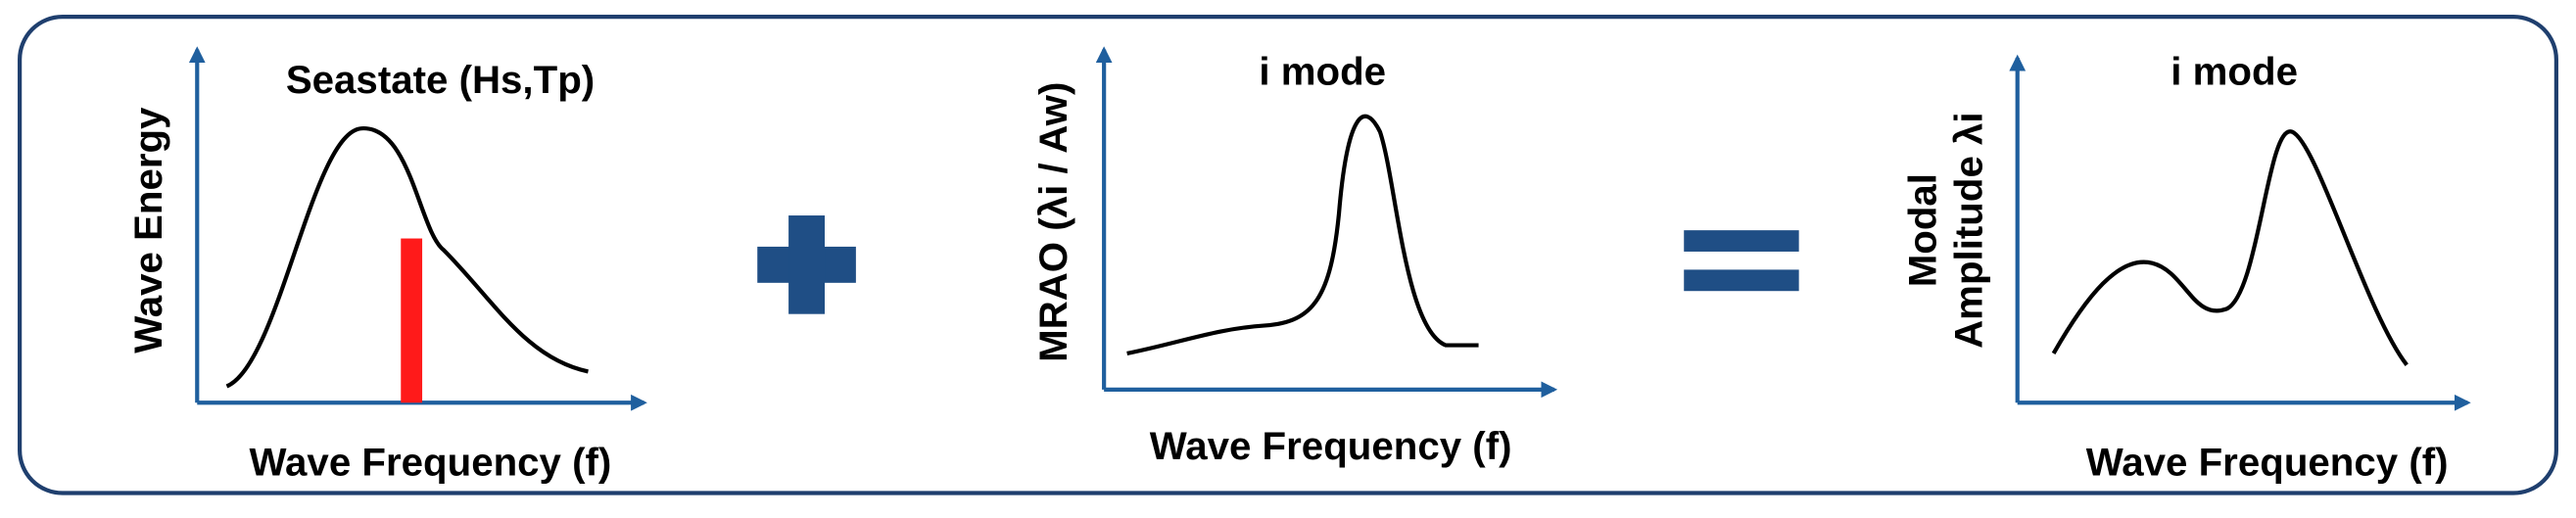  What do you see at coordinates (806, 264) in the screenshot?
I see `plus-sign` at bounding box center [806, 264].